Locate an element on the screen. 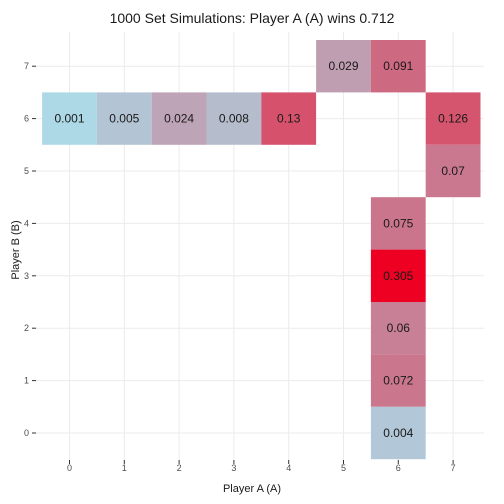 The width and height of the screenshot is (504, 504). cell-value-label: 0.001 is located at coordinates (69, 119).